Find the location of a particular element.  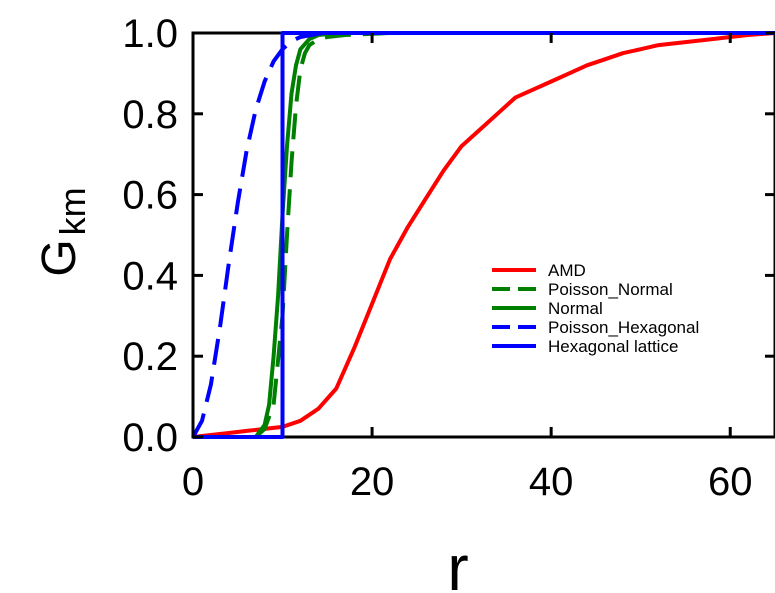

x-axis-title: r is located at coordinates (457, 562).